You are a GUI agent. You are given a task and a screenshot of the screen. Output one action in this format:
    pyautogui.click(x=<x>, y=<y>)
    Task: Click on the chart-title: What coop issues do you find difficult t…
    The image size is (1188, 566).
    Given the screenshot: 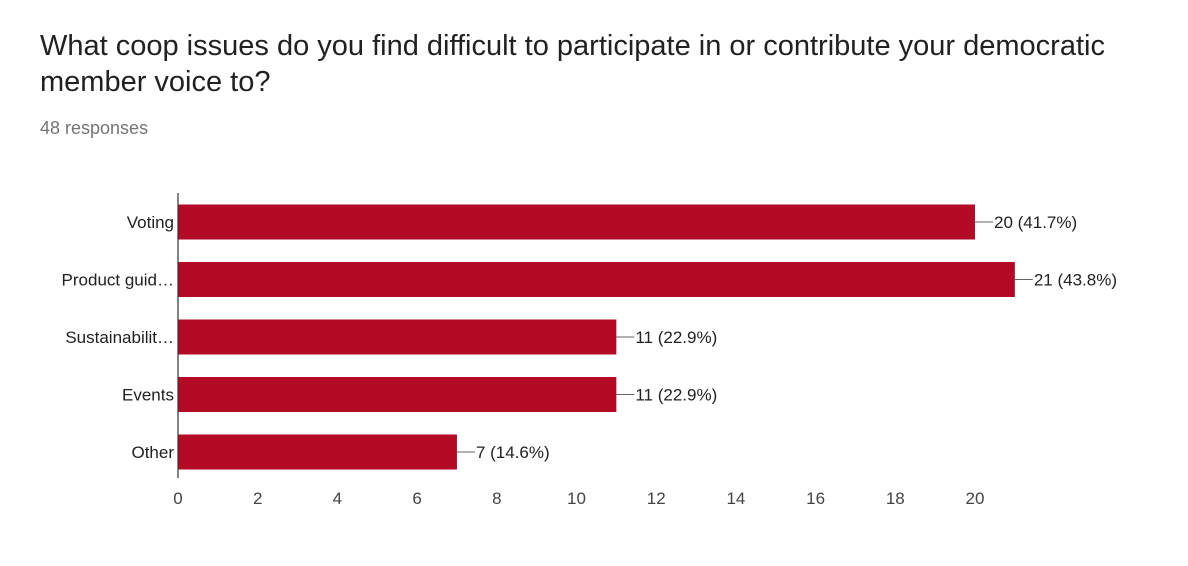 What is the action you would take?
    pyautogui.click(x=572, y=64)
    